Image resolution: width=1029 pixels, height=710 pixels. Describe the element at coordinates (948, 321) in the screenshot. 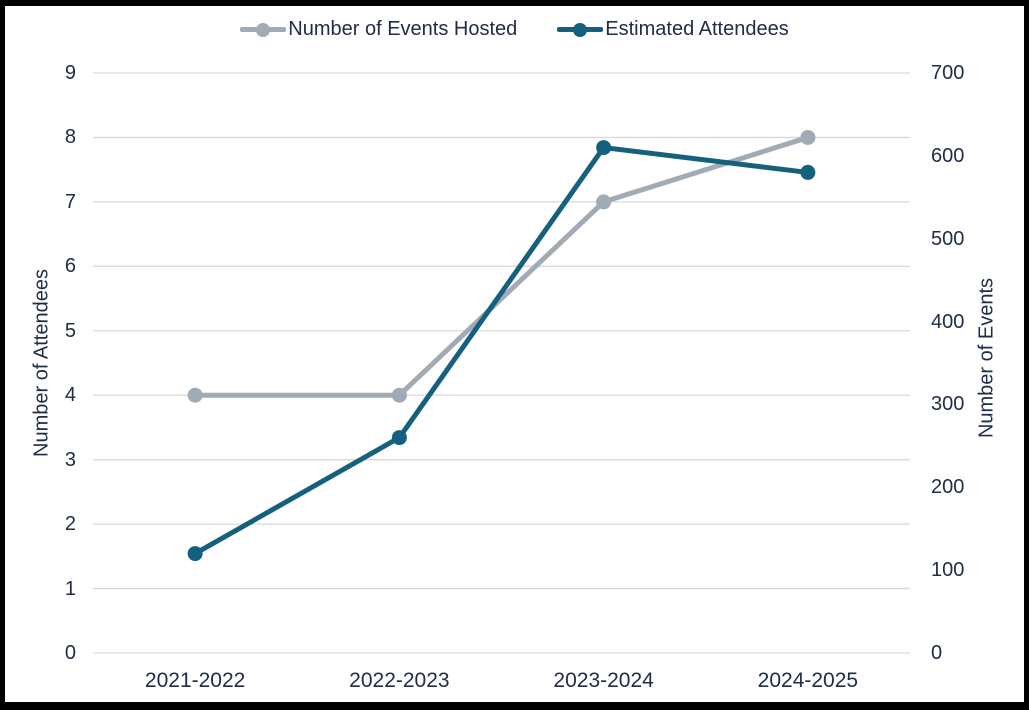

I see `right-axis-tick-label: 400` at that location.